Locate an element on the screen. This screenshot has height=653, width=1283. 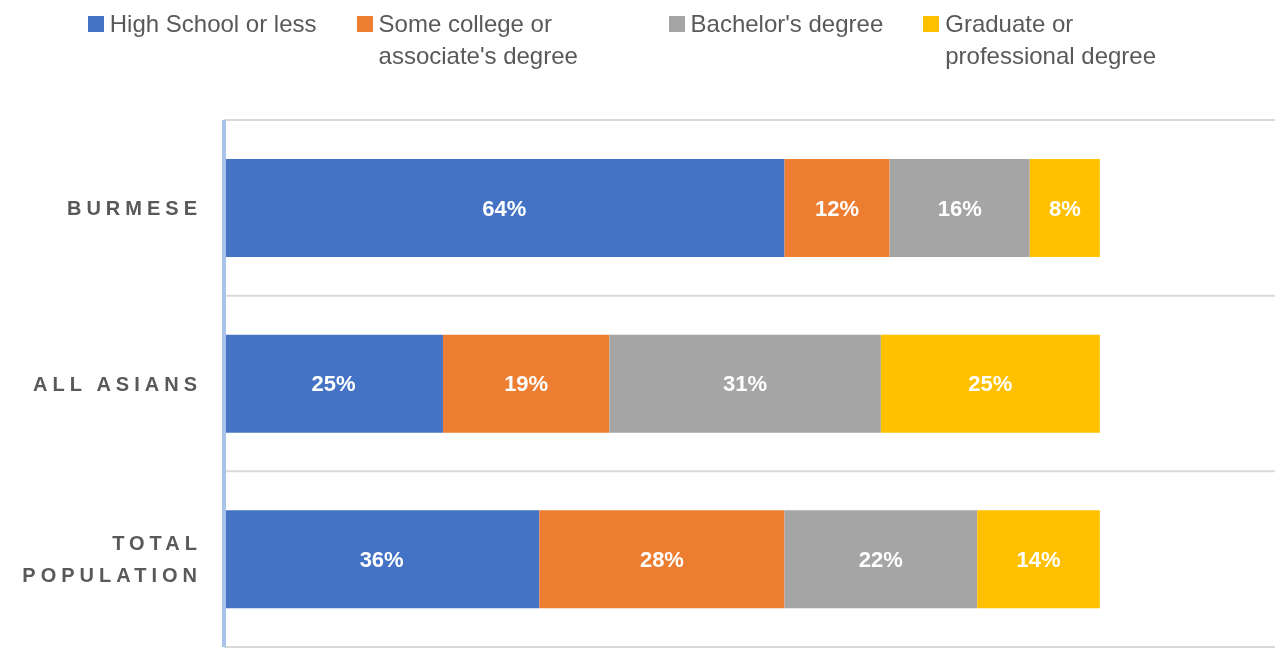
data-label: 8% is located at coordinates (1064, 208).